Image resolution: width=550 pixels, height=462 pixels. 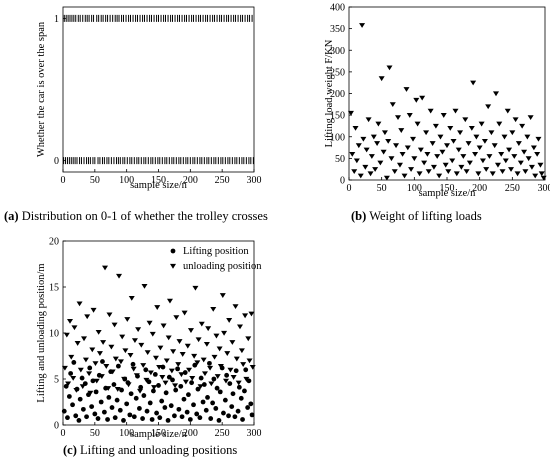 What do you see at coordinates (329, 93) in the screenshot?
I see `chart-b-y-axis-label: Lifting load weight F/KN` at bounding box center [329, 93].